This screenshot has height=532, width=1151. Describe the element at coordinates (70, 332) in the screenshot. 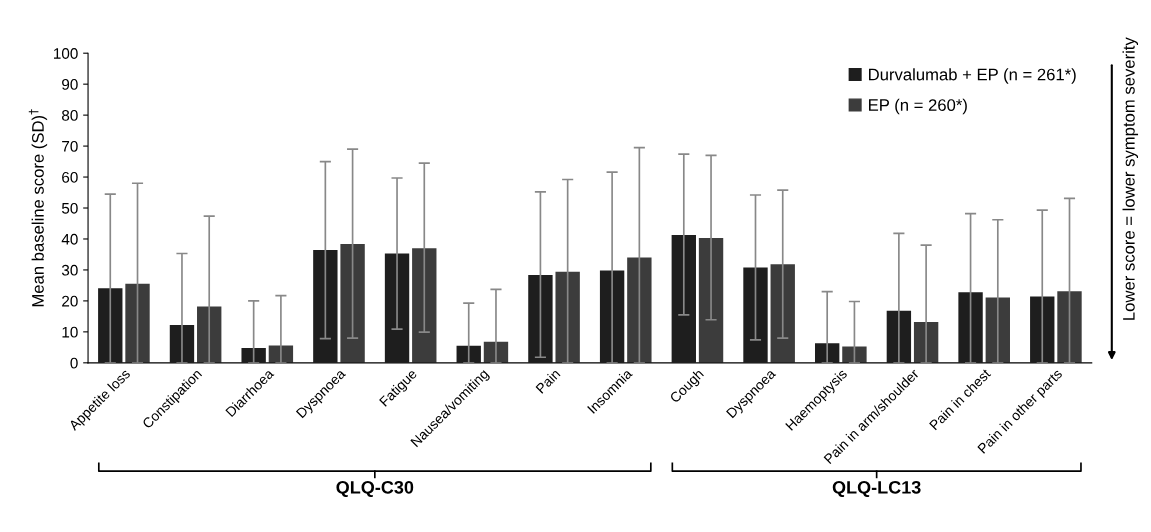

I see `y-tick-label: 10` at that location.